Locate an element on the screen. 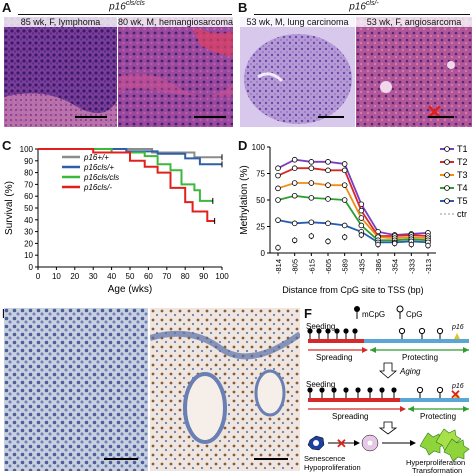 The height and width of the screenshot is (474, 474). panel-a-lymphoma-image is located at coordinates (60, 72).